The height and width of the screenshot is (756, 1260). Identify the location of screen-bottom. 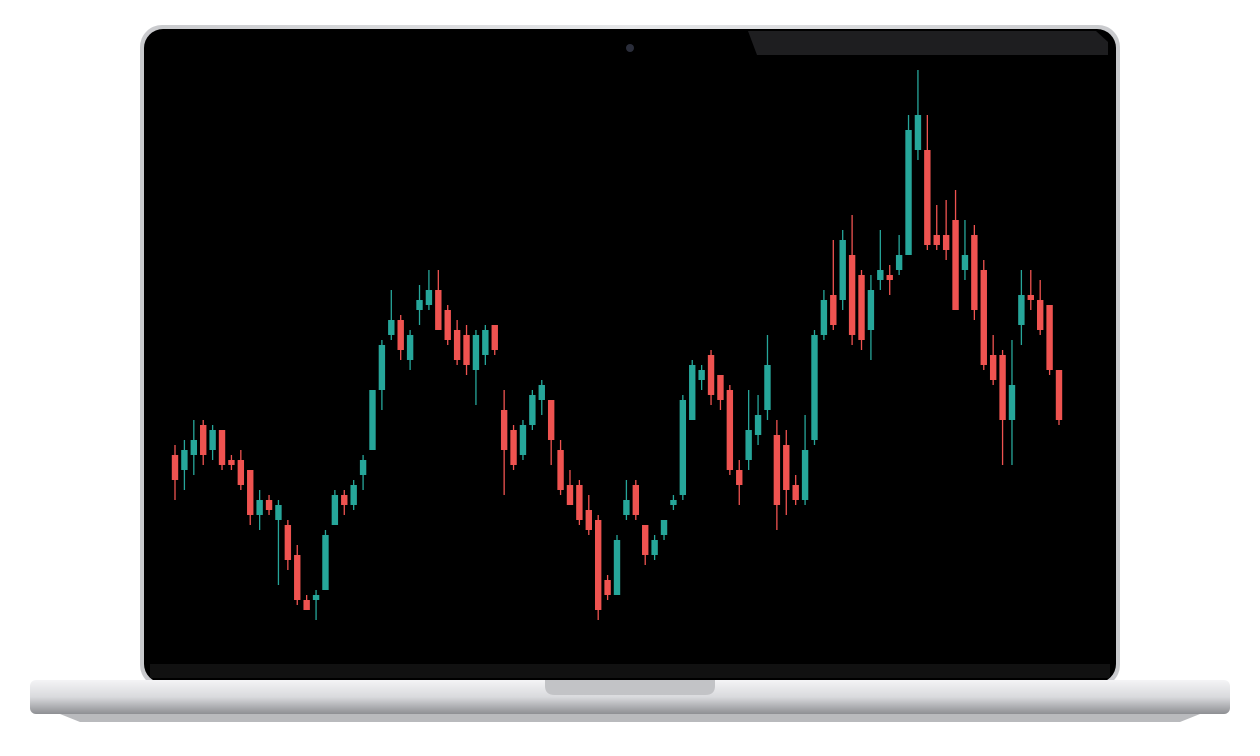
(630, 671).